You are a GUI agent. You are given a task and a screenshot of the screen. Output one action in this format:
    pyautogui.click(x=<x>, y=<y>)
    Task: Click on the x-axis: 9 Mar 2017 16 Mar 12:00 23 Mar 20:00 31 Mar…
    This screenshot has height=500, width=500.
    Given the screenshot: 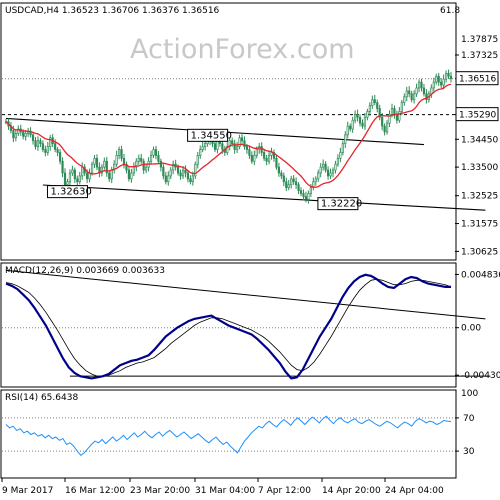 What is the action you would take?
    pyautogui.click(x=222, y=487)
    